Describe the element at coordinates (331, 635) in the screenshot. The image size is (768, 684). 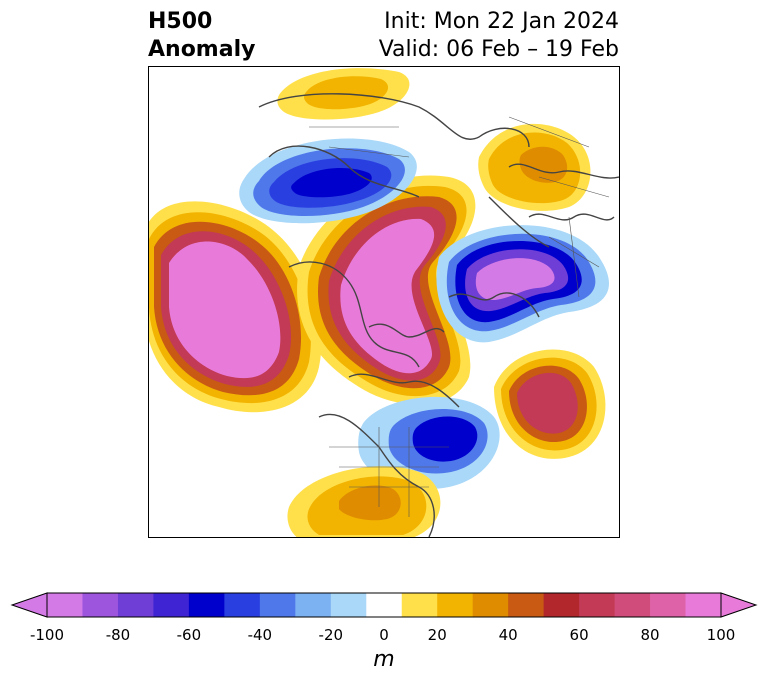
I see `colorbar-tick-label: -20` at that location.